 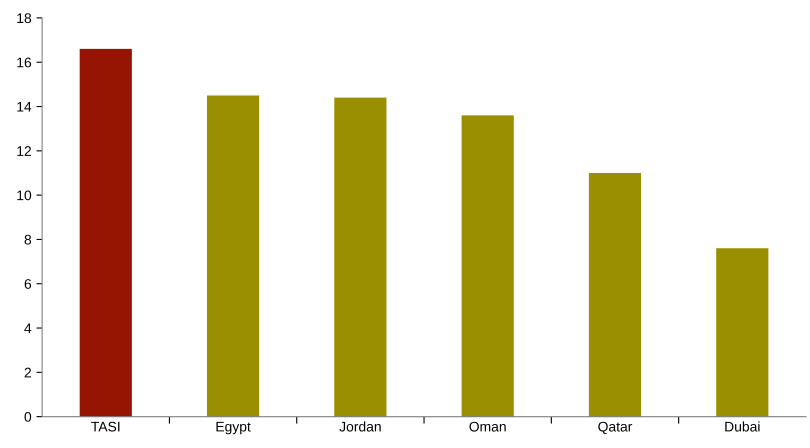 I want to click on y-tick-label: 6, so click(x=28, y=284).